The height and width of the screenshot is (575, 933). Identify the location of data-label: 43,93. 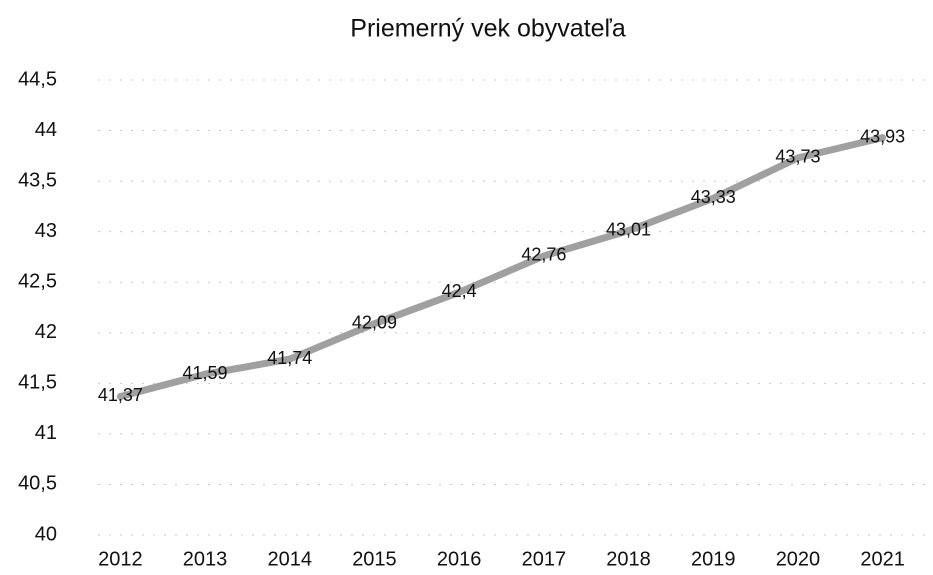
(882, 136).